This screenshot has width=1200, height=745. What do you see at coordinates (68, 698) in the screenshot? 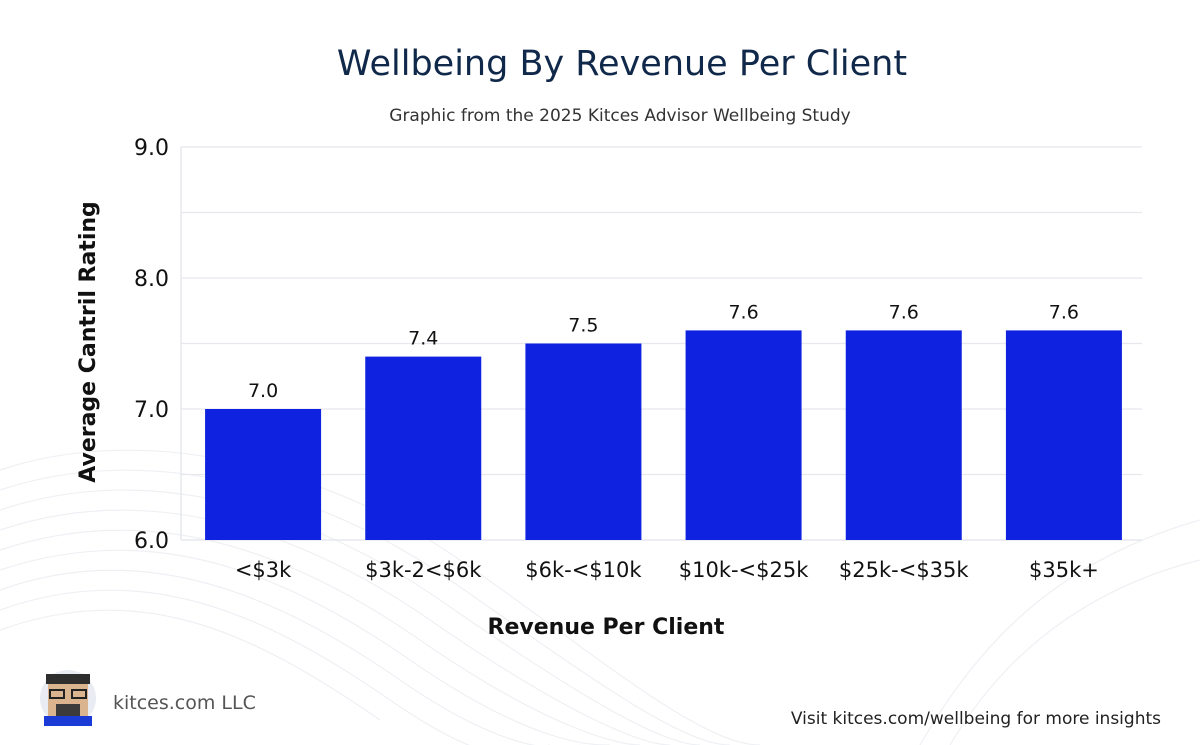
I see `avatar-logo` at bounding box center [68, 698].